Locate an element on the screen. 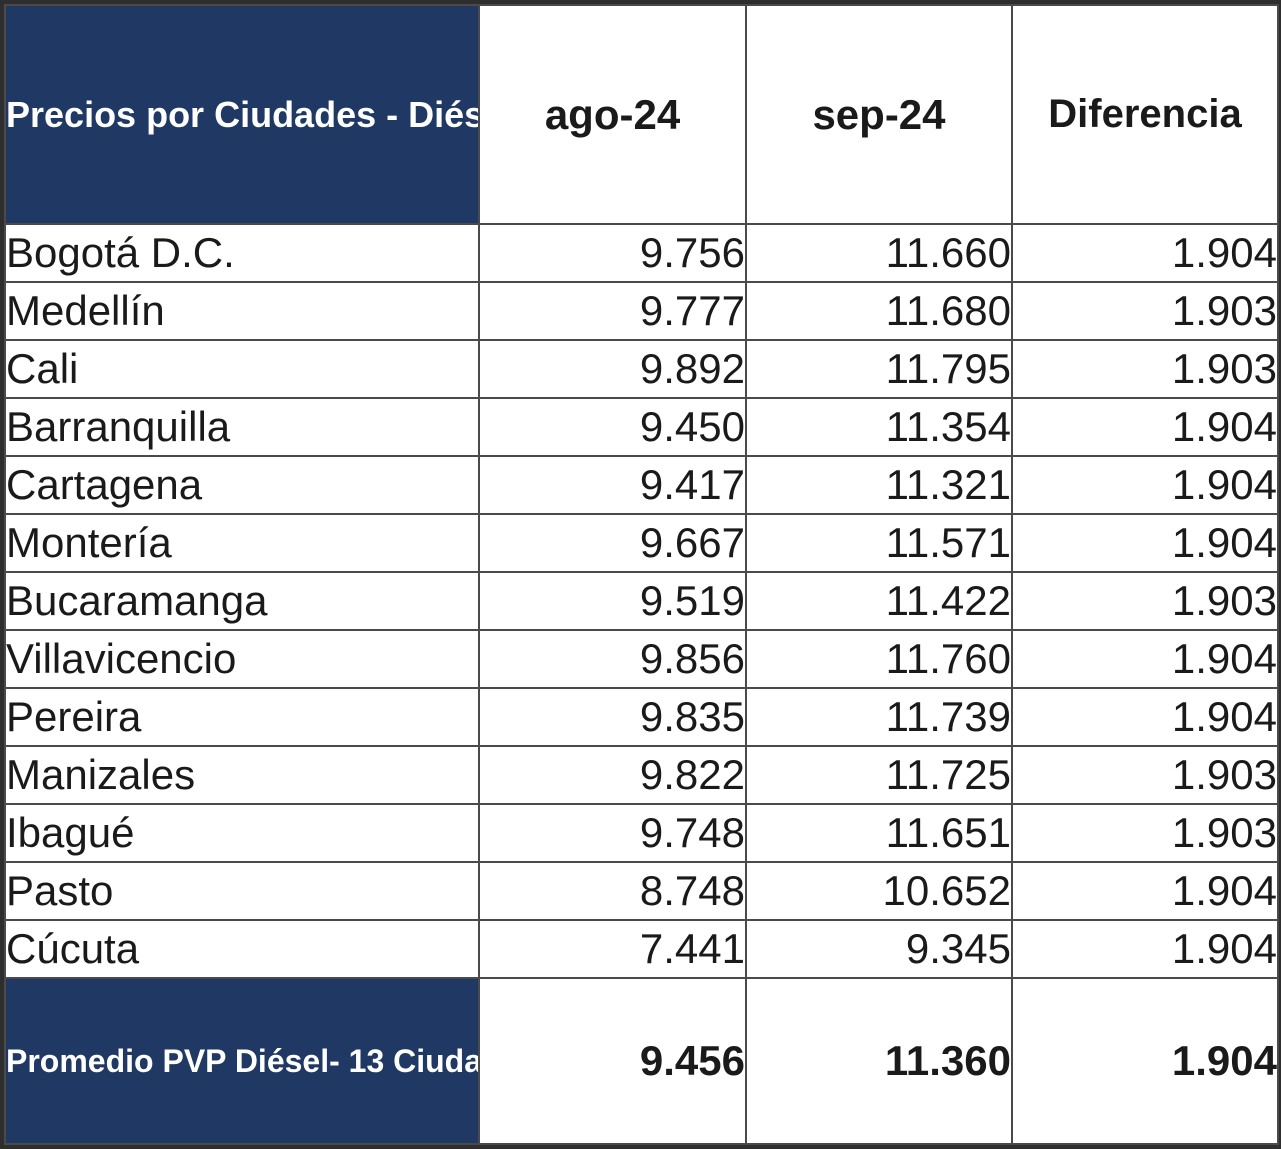 The image size is (1281, 1149). city-column-header: Precios por Ciudades - Diésel B10 is located at coordinates (242, 114).